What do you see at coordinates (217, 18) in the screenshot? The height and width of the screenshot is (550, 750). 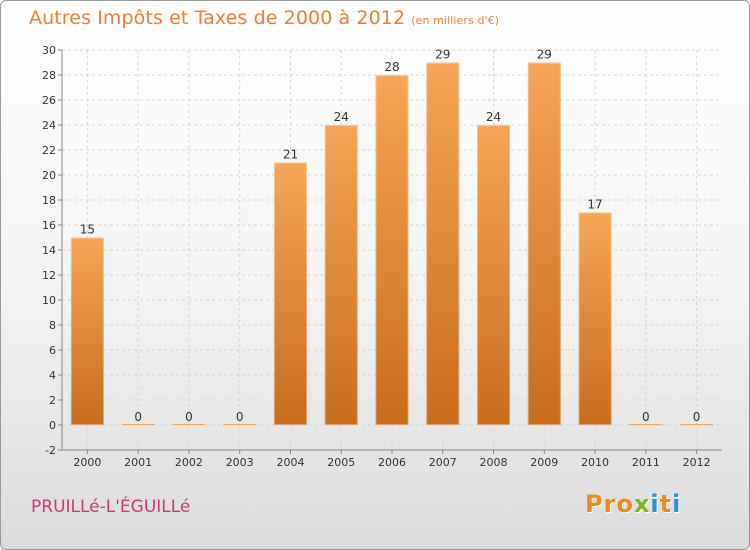 I see `chart-title-text: Autres Impôts et Taxes de 2000 à 2012` at bounding box center [217, 18].